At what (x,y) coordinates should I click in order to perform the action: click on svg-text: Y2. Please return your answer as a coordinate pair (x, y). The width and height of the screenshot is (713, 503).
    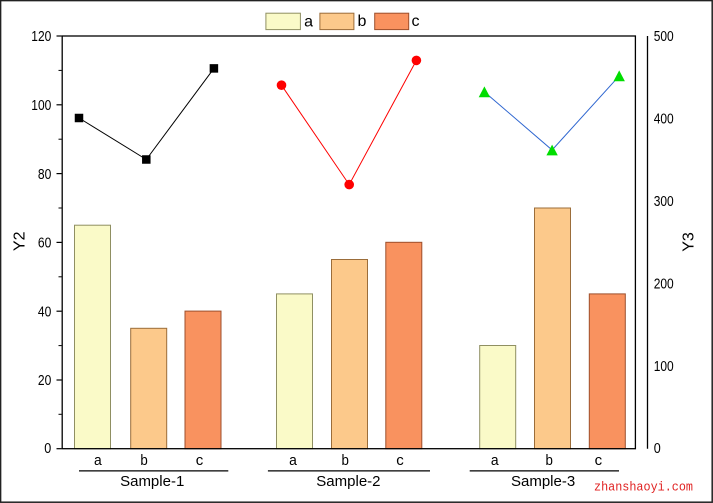
    Looking at the image, I should click on (20, 241).